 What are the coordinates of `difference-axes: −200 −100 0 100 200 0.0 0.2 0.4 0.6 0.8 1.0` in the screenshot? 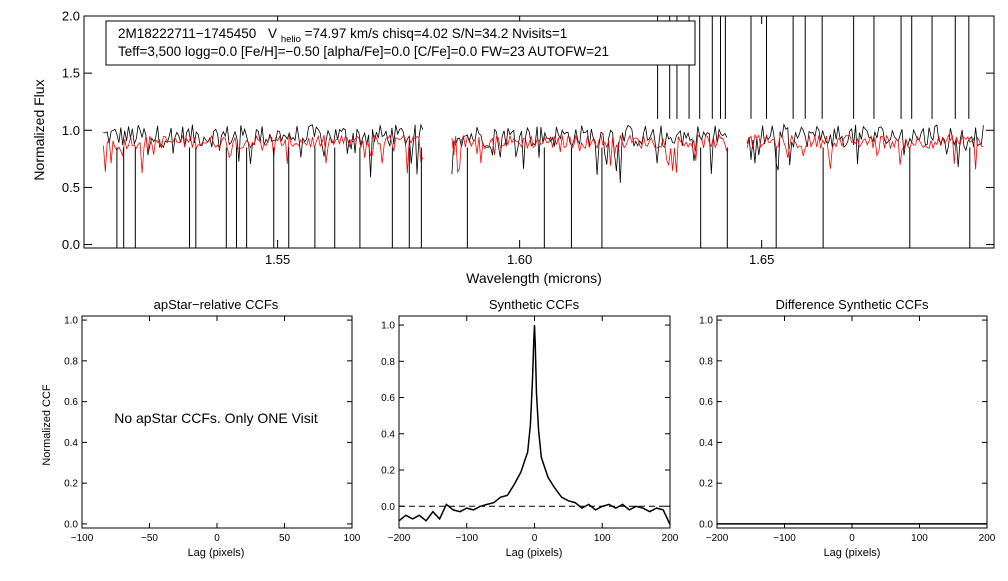 It's located at (847, 429).